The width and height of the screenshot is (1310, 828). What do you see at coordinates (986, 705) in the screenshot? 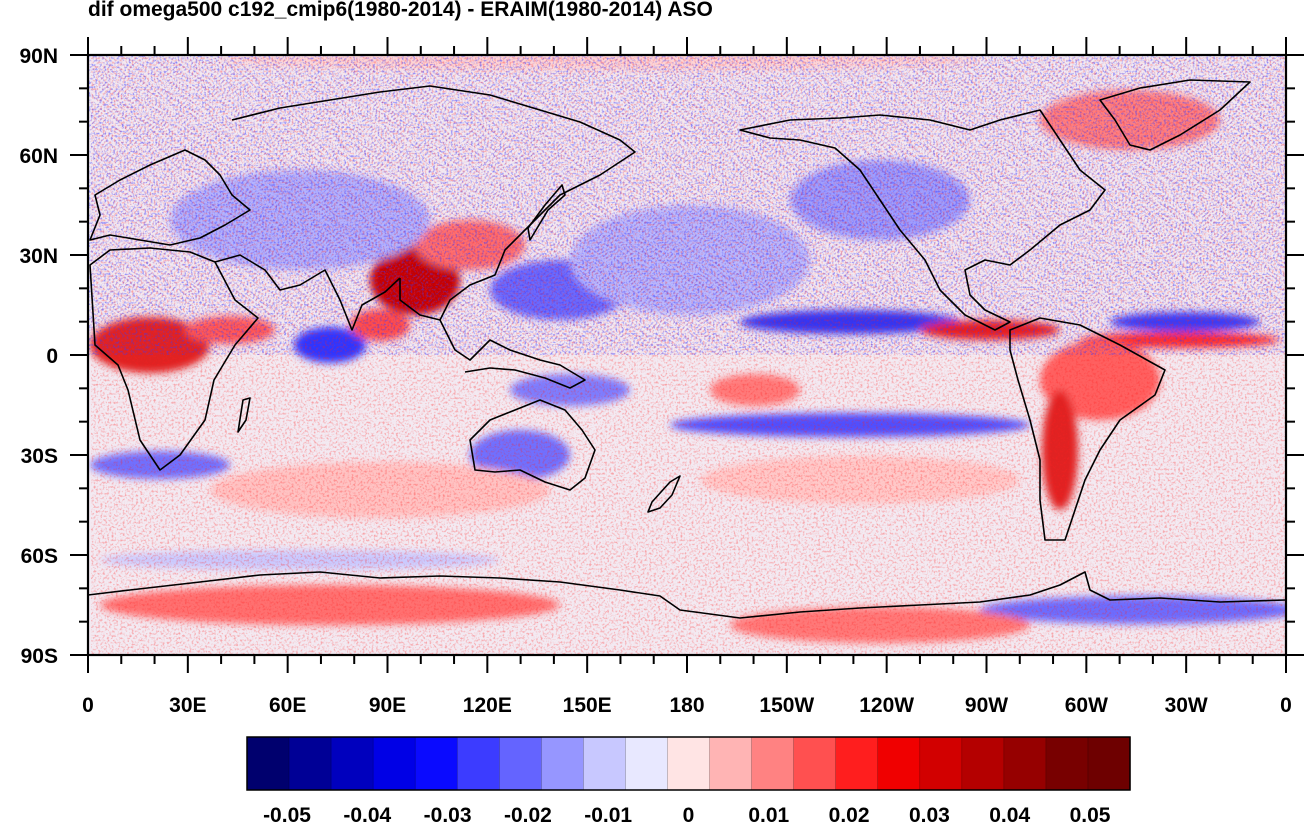
I see `lon-tick-label: 90W` at bounding box center [986, 705].